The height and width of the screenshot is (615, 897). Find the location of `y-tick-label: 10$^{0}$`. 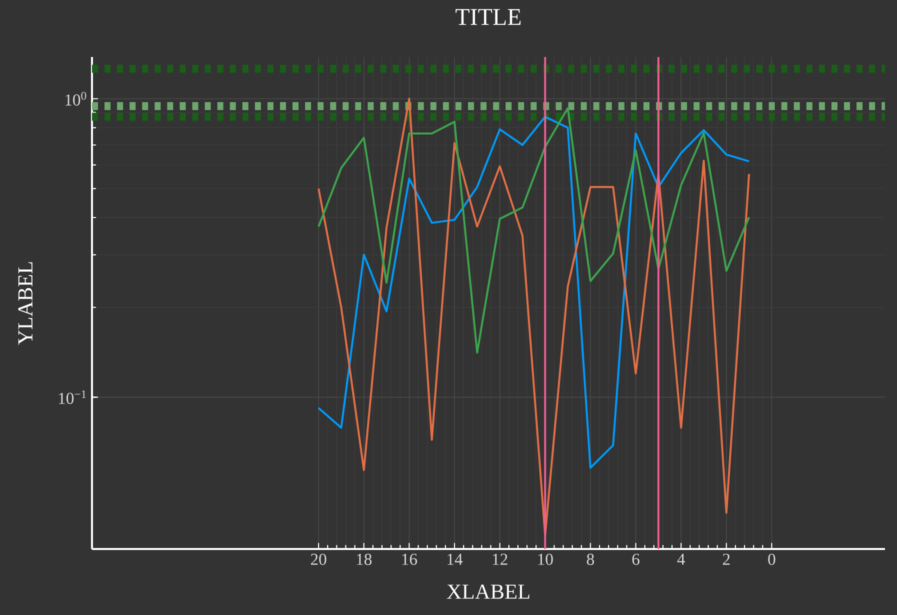

y-tick-label: 10$^{0}$ is located at coordinates (76, 99).